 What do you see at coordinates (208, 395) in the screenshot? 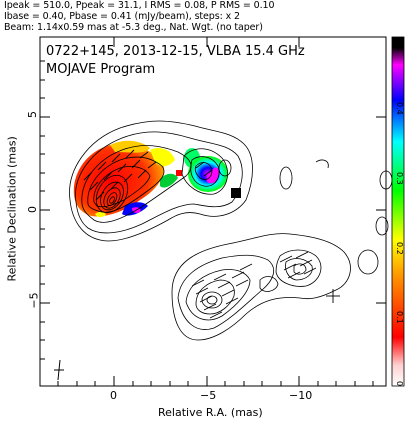
I see `x-tick-minus5: −5` at bounding box center [208, 395].